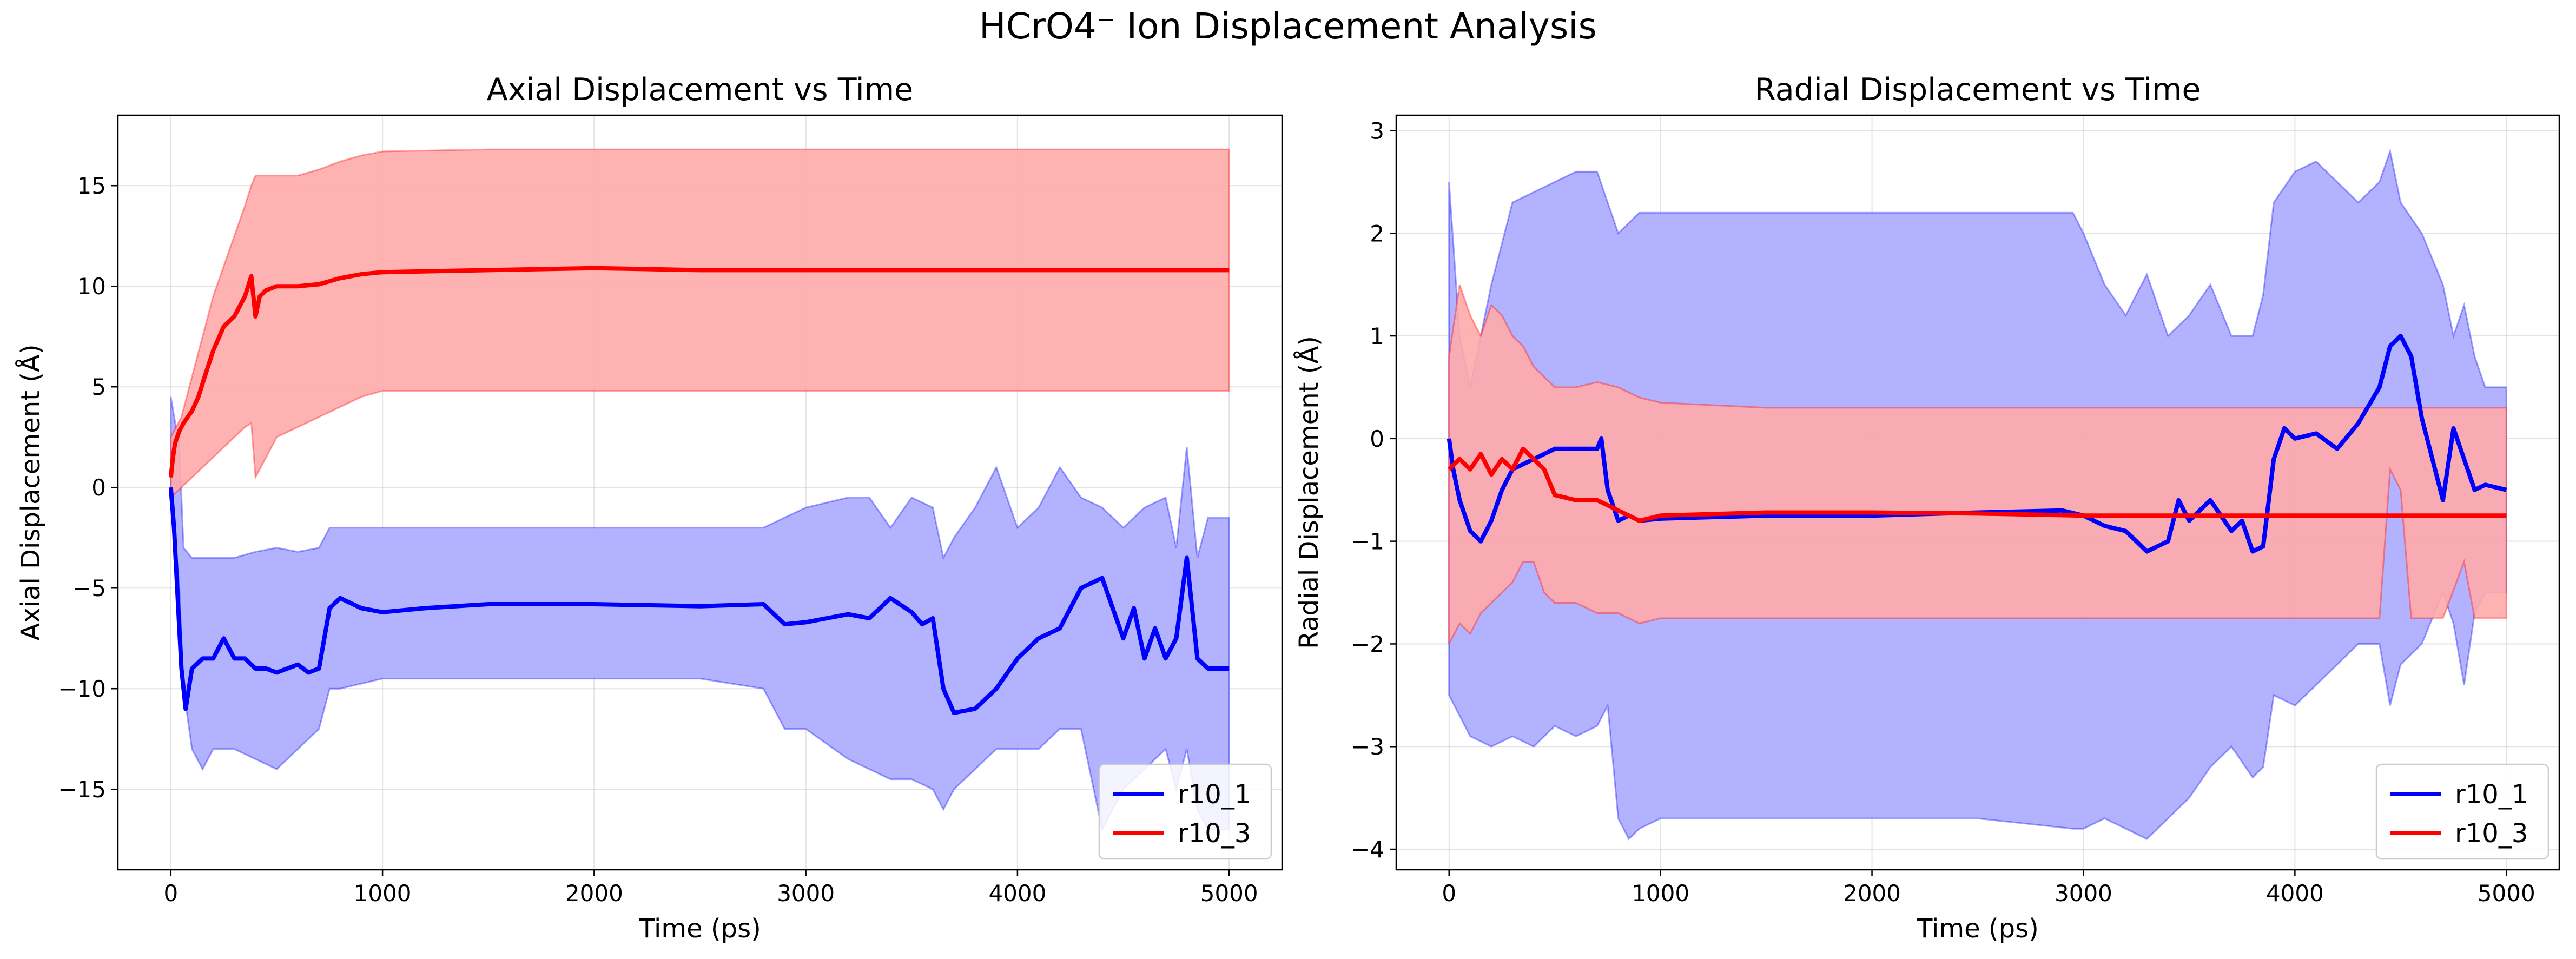  What do you see at coordinates (806, 894) in the screenshot?
I see `axial-x-tick-label: 3000` at bounding box center [806, 894].